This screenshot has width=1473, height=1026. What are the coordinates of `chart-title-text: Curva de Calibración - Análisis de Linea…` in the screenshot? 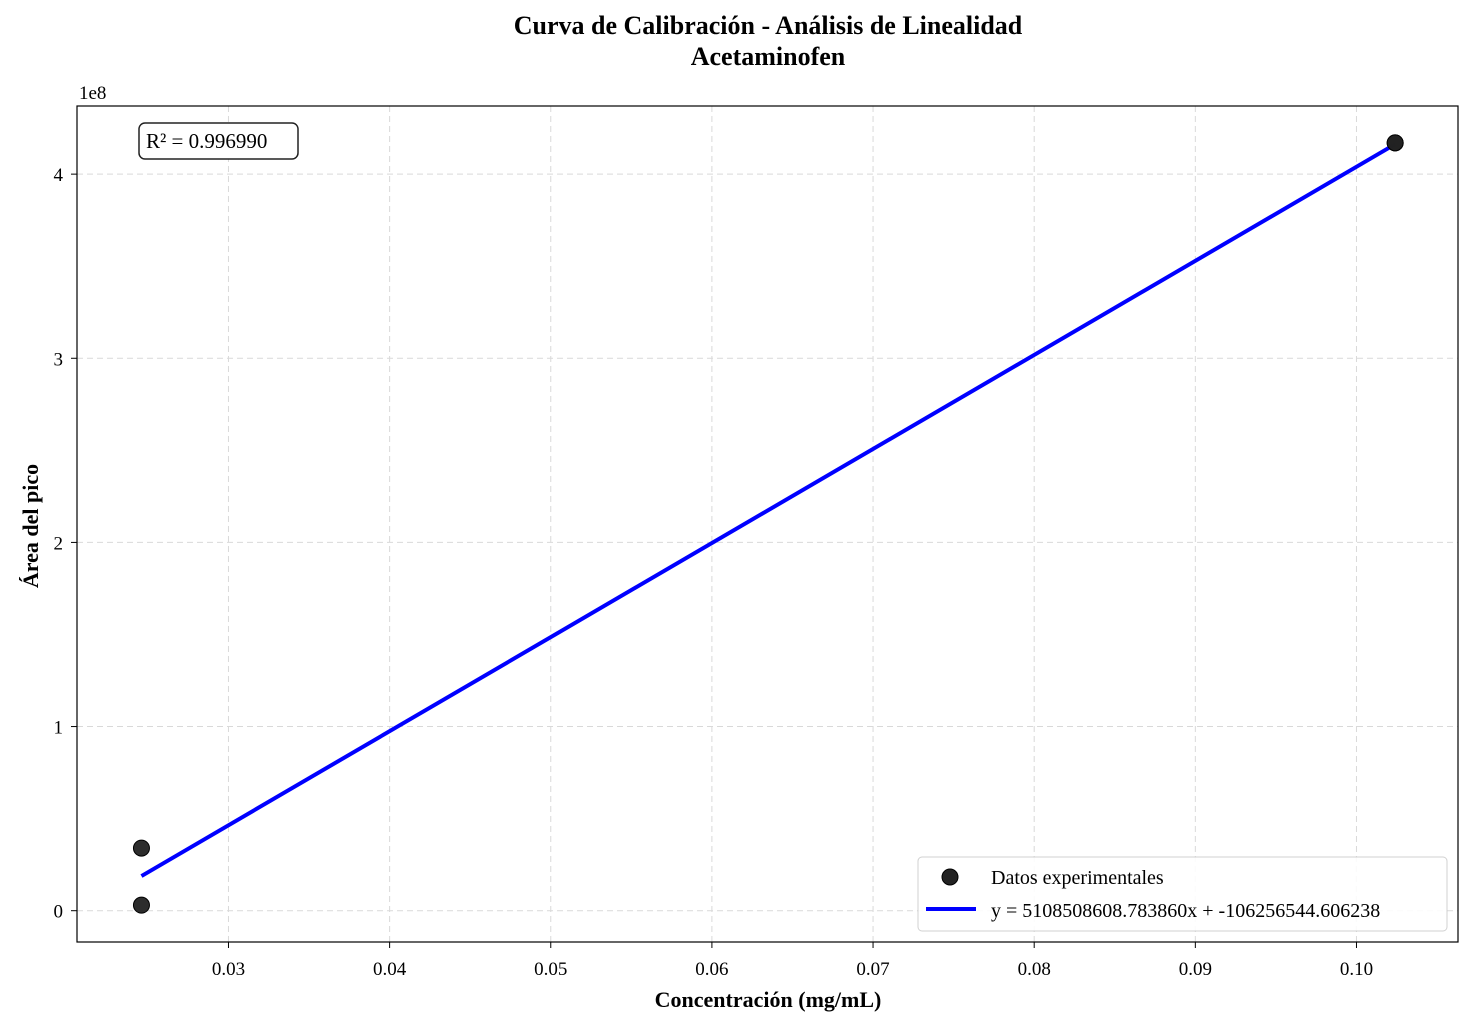 It's located at (768, 25).